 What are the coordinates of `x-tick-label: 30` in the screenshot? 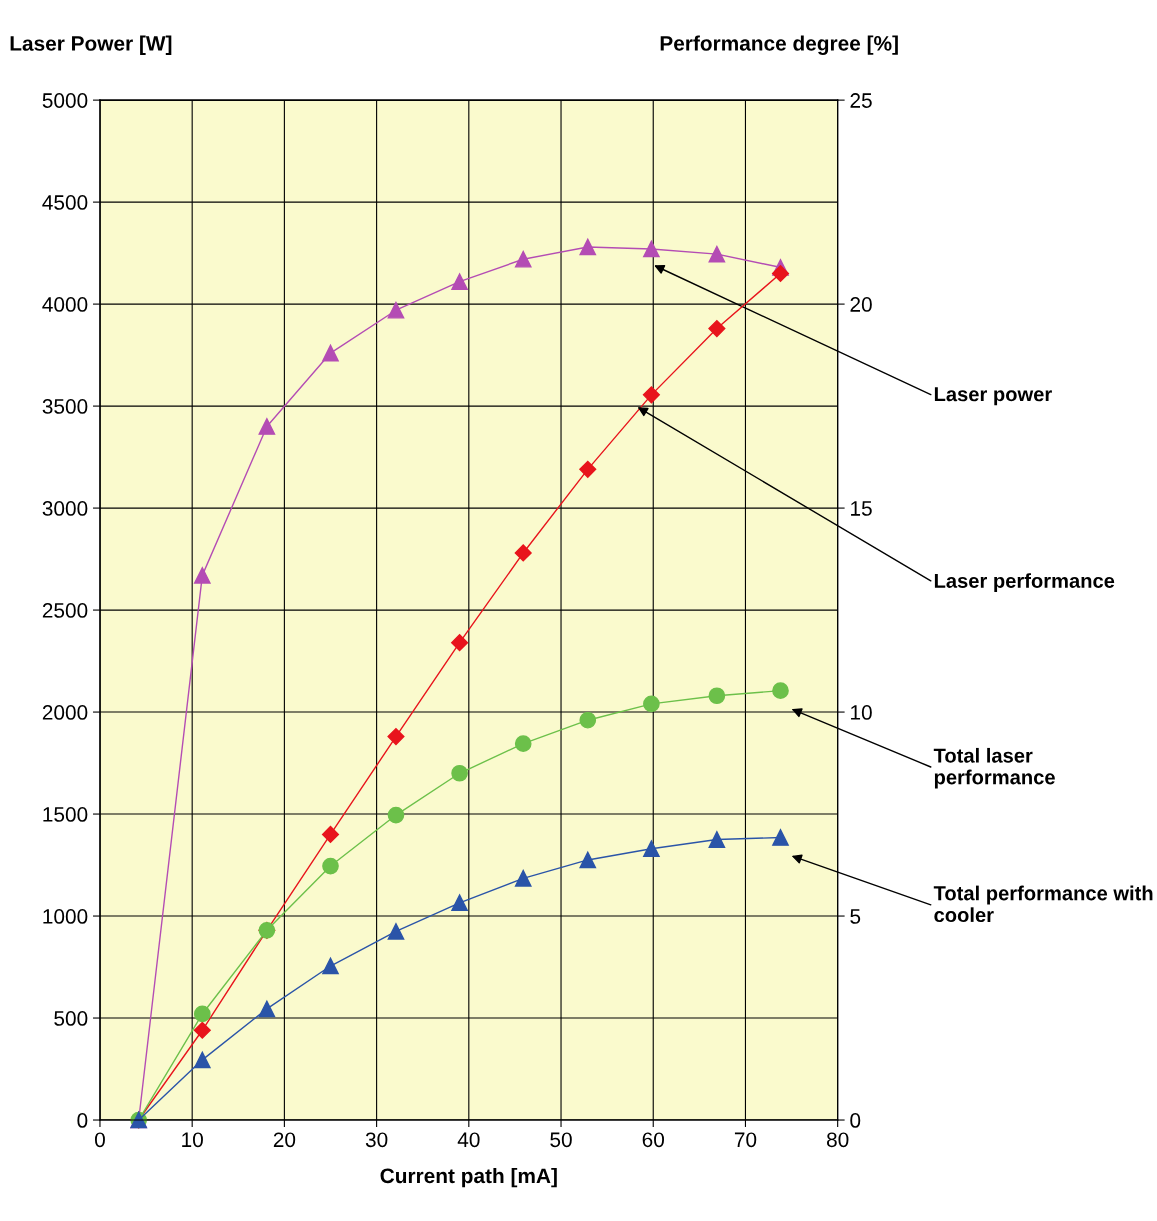 It's located at (376, 1140).